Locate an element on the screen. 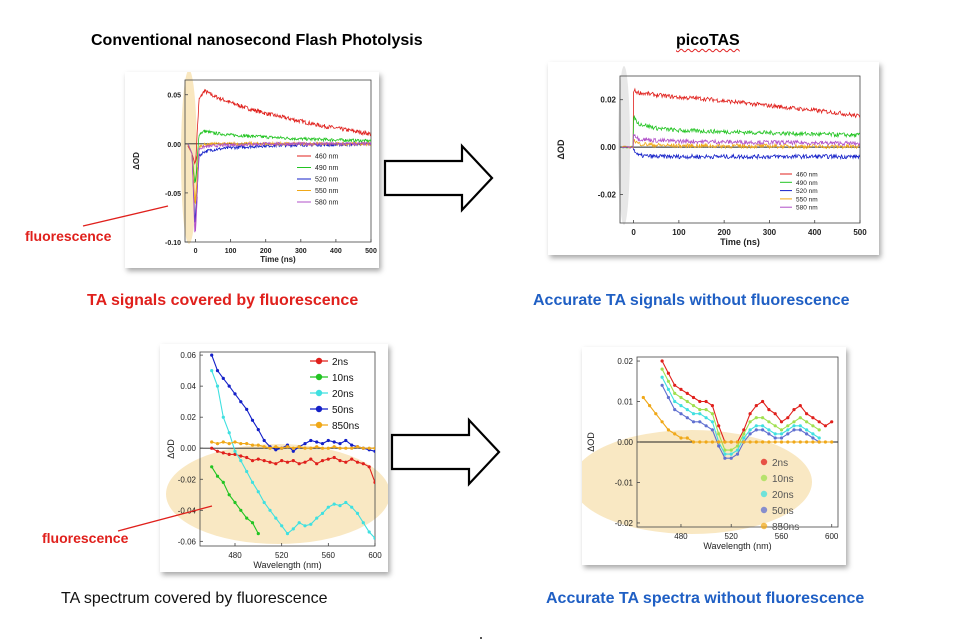 This screenshot has width=959, height=641. series-line-2ns is located at coordinates (746, 401).